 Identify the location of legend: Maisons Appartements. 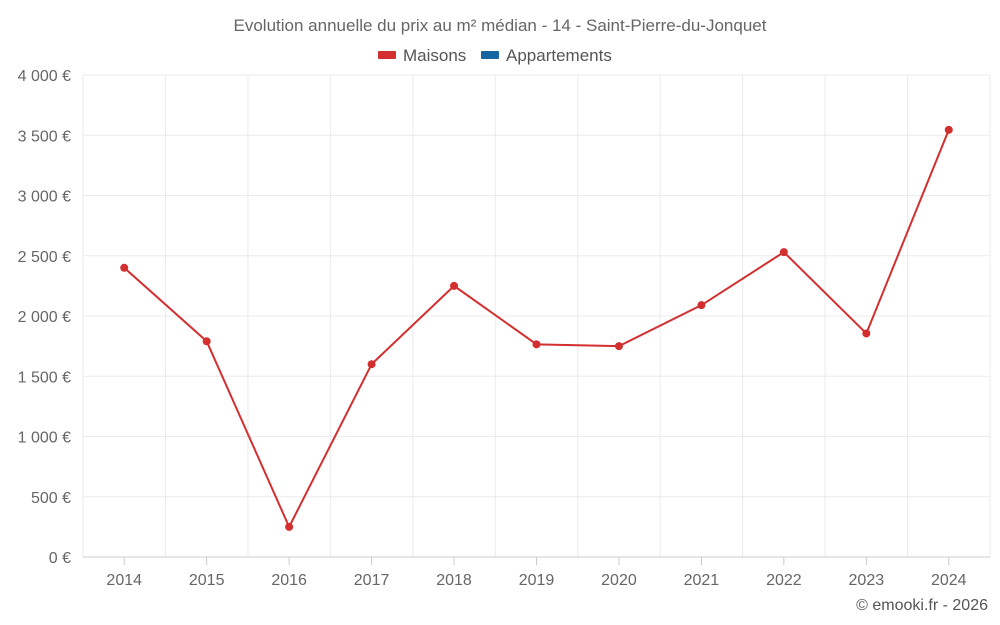
(495, 55).